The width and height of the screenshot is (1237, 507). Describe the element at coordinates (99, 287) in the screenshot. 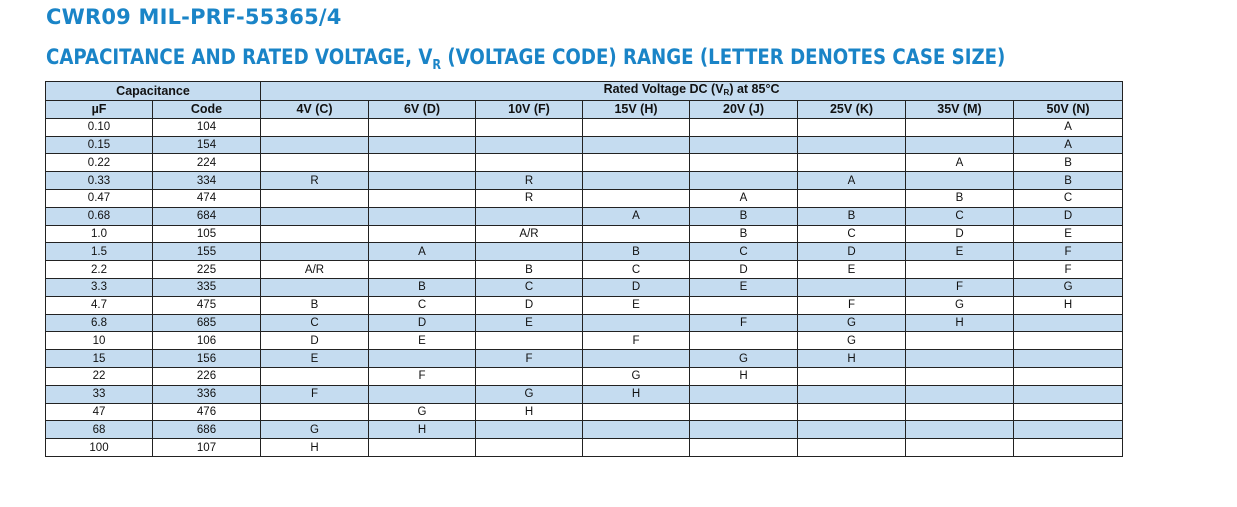

I see `cell-capacitance-uf: 3.3` at that location.